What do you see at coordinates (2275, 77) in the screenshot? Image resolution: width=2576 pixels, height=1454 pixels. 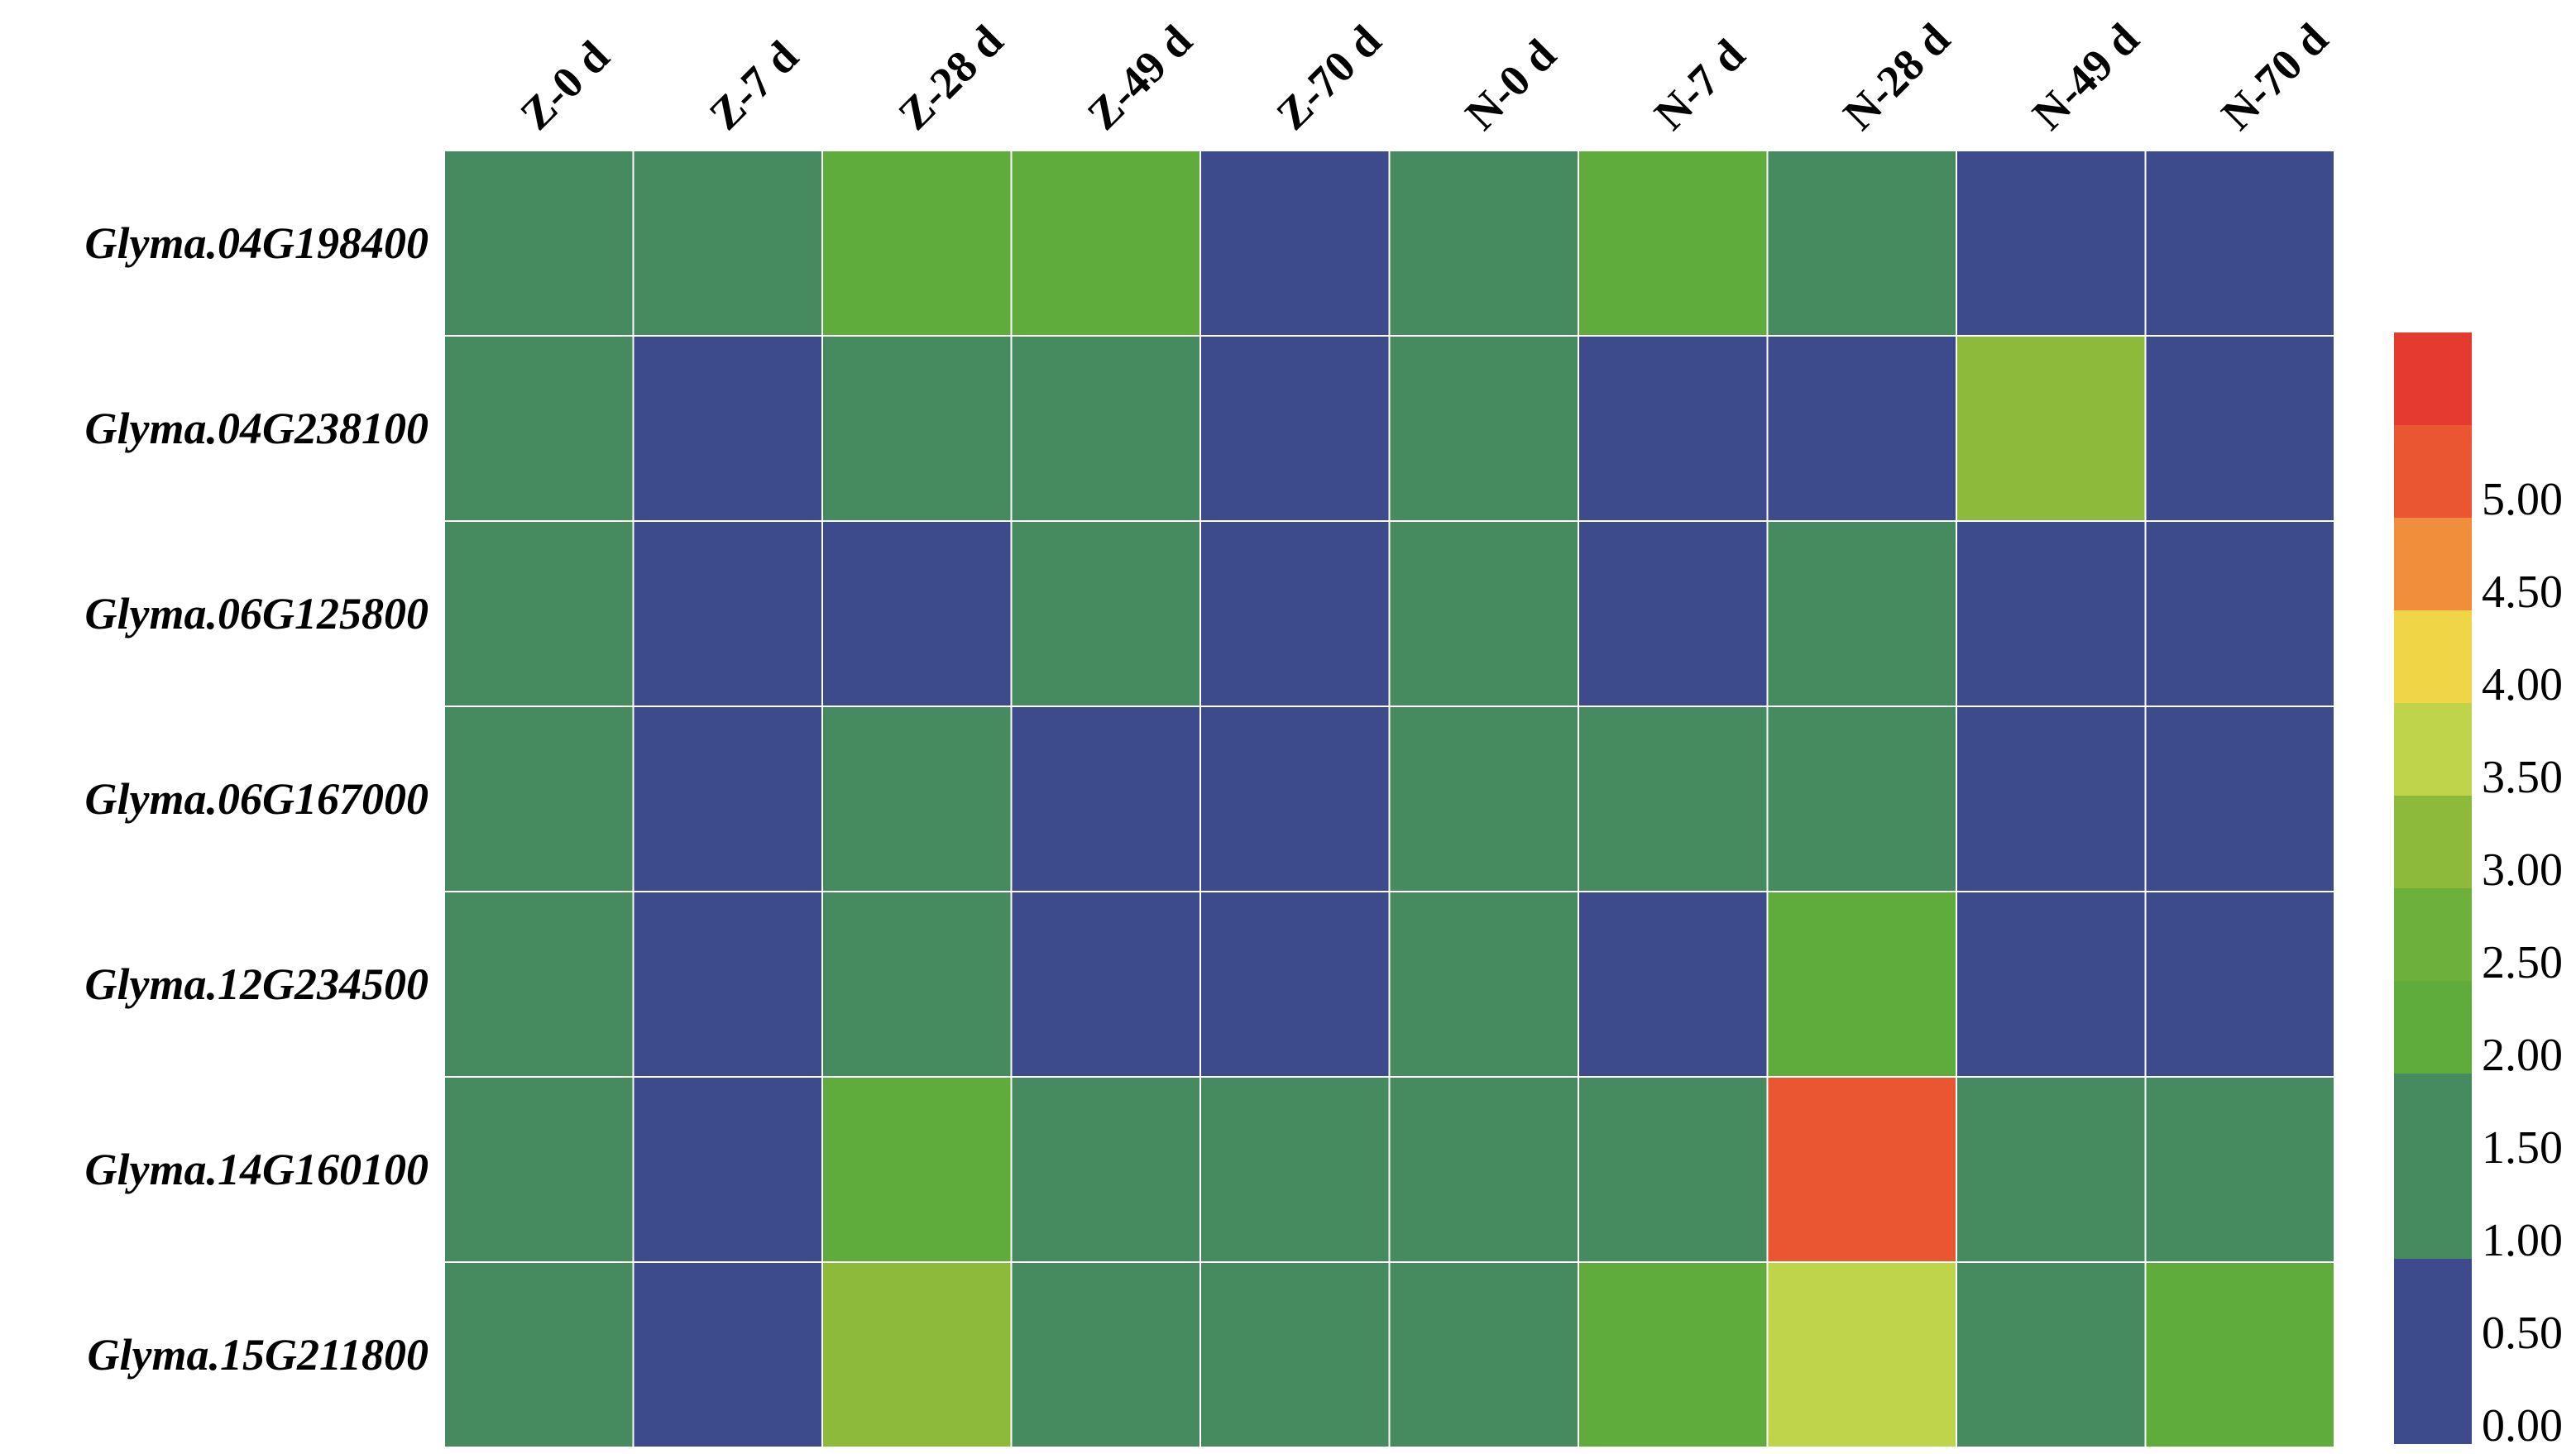 I see `column-label: N-70 d` at bounding box center [2275, 77].